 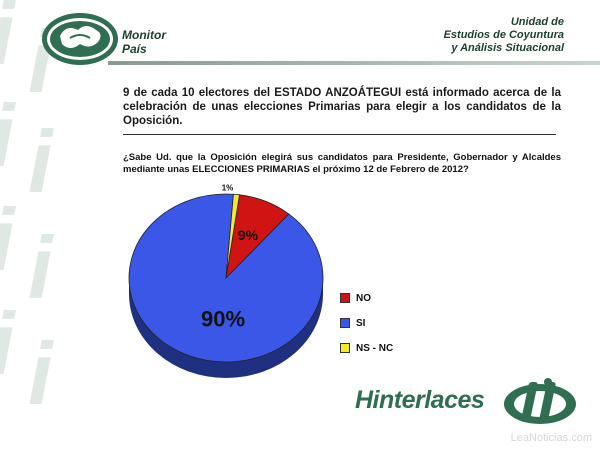 I want to click on chart-legend: NO SI NS - NC, so click(x=366, y=329).